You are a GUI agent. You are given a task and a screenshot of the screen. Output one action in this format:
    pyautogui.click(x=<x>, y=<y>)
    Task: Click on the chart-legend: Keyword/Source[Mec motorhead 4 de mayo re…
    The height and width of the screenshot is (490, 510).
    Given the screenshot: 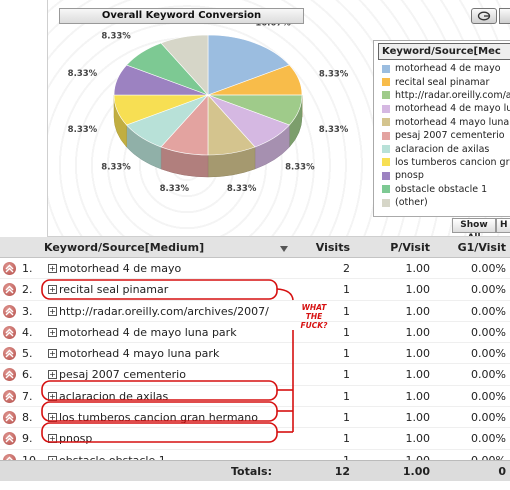 What is the action you would take?
    pyautogui.click(x=441, y=128)
    